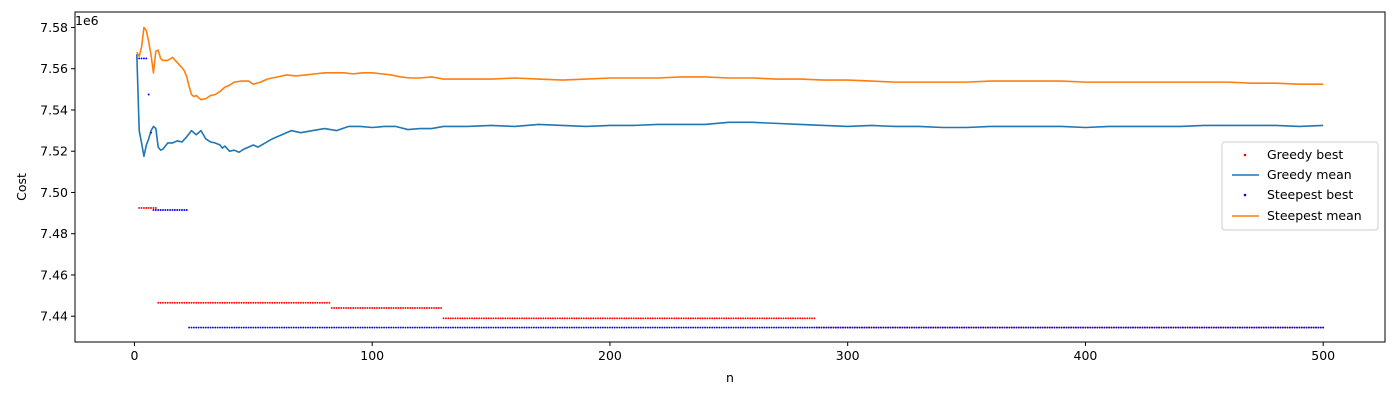 This screenshot has width=1400, height=400. What do you see at coordinates (21, 187) in the screenshot?
I see `y-axis-label: Cost` at bounding box center [21, 187].